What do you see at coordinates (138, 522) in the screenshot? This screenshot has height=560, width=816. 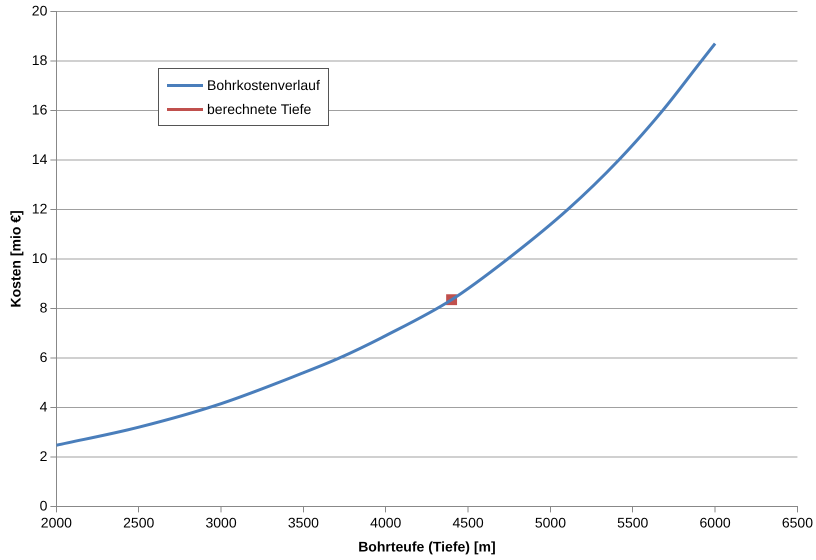 I see `x-tick-label: 2500` at bounding box center [138, 522].